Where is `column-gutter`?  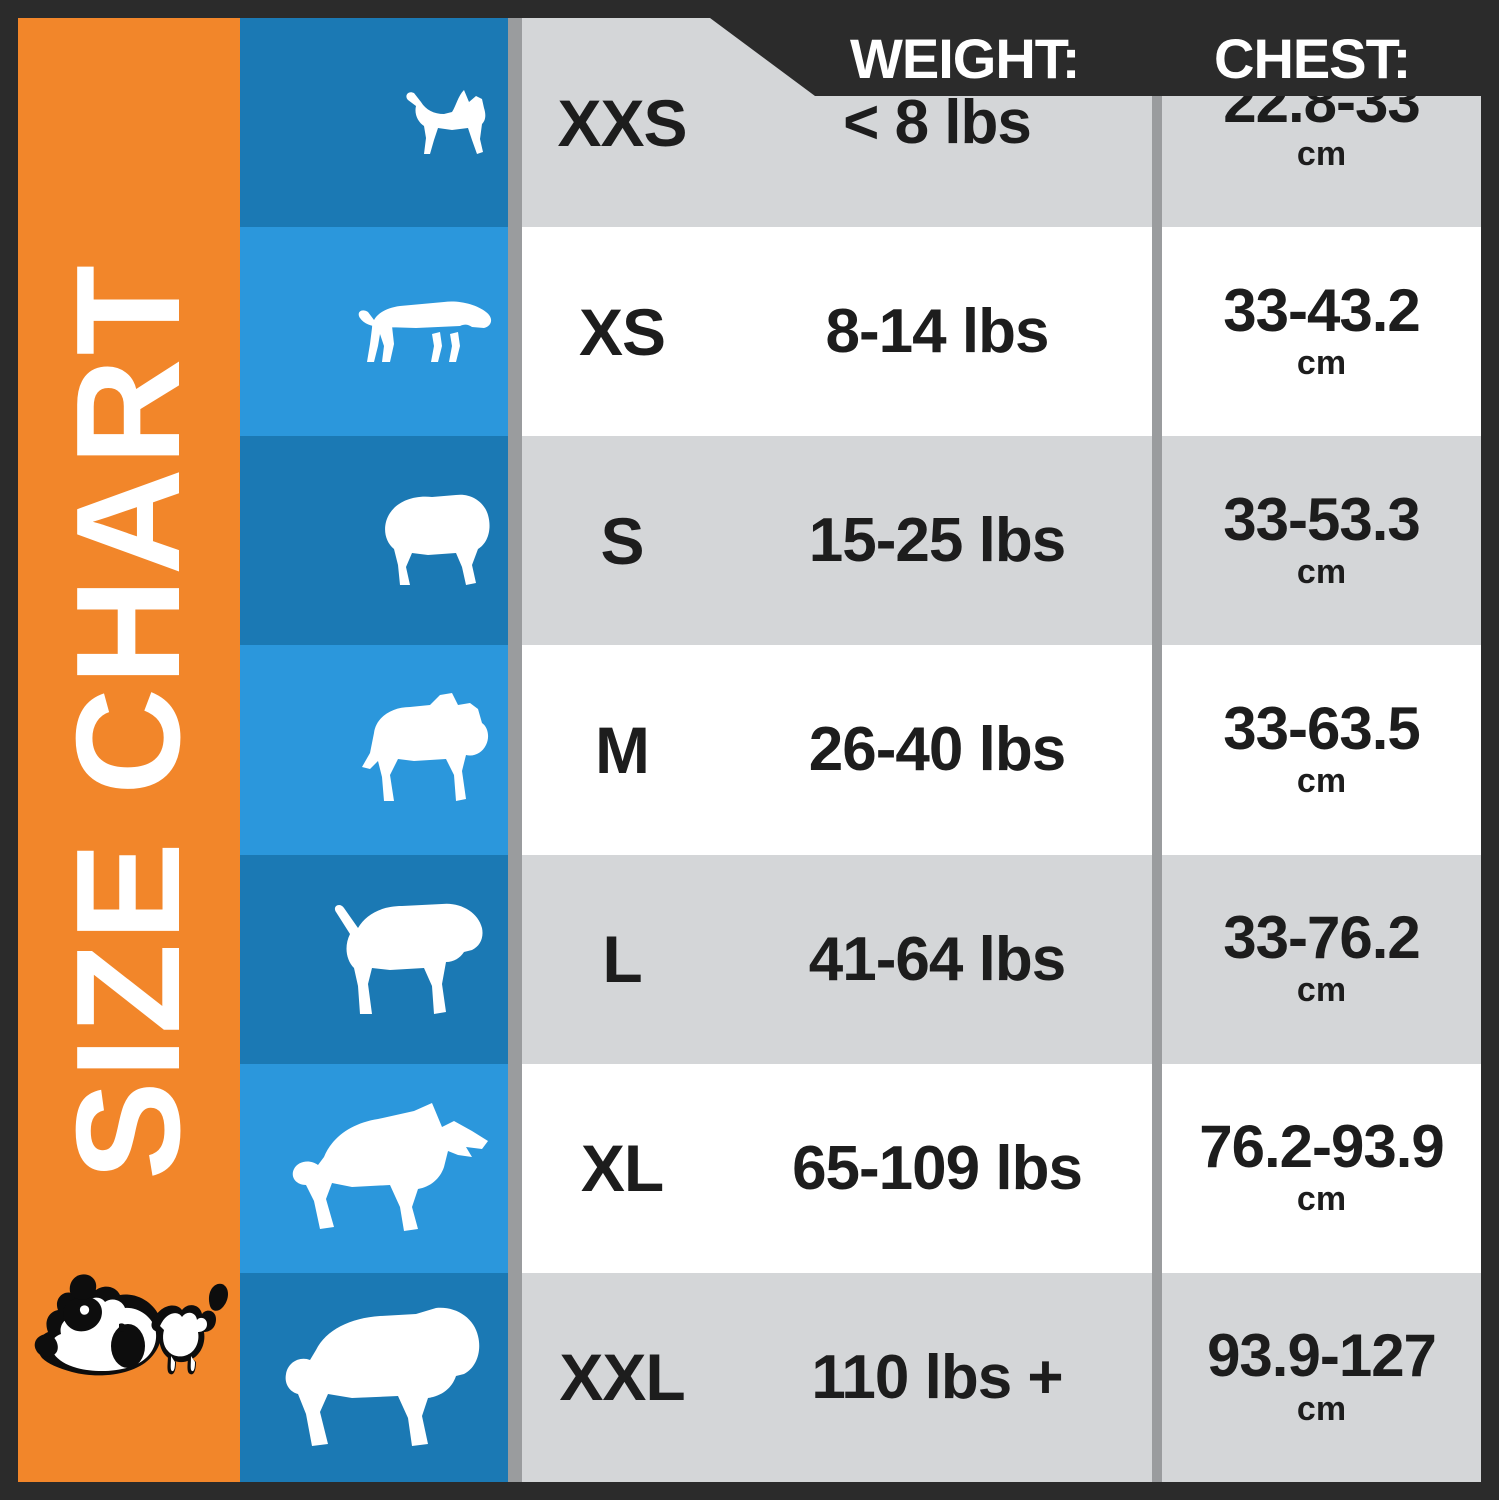 column-gutter is located at coordinates (515, 750).